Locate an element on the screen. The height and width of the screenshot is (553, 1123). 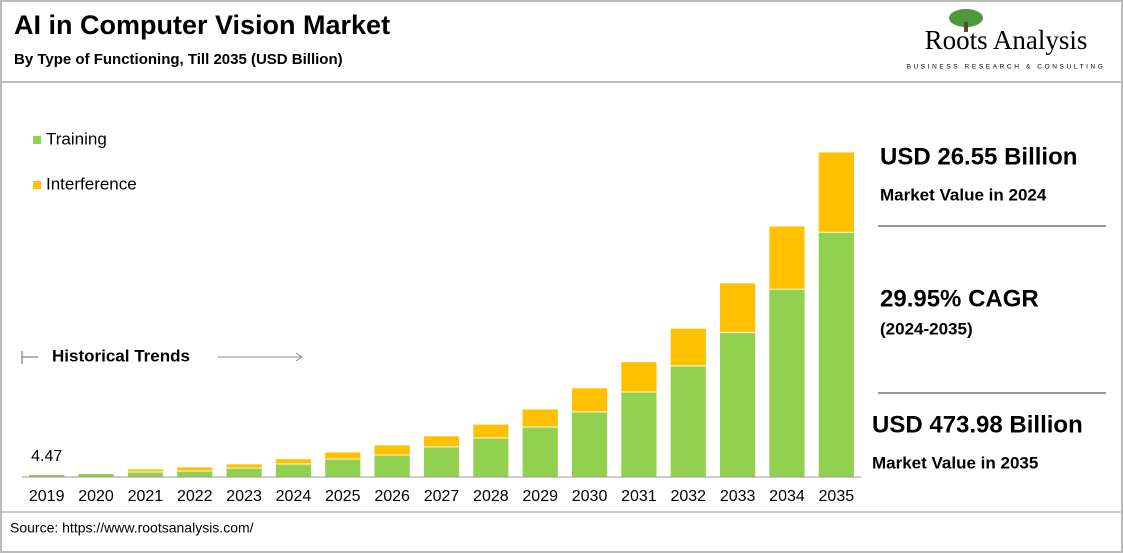
logo-trunk is located at coordinates (966, 27).